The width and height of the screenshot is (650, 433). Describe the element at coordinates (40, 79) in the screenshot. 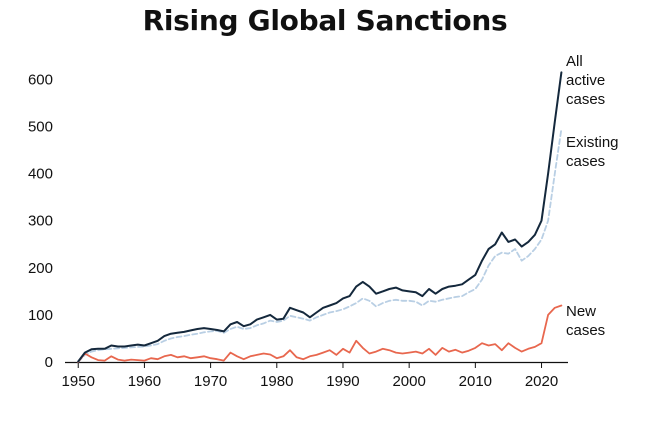

I see `y-tick-label-600: 600` at that location.